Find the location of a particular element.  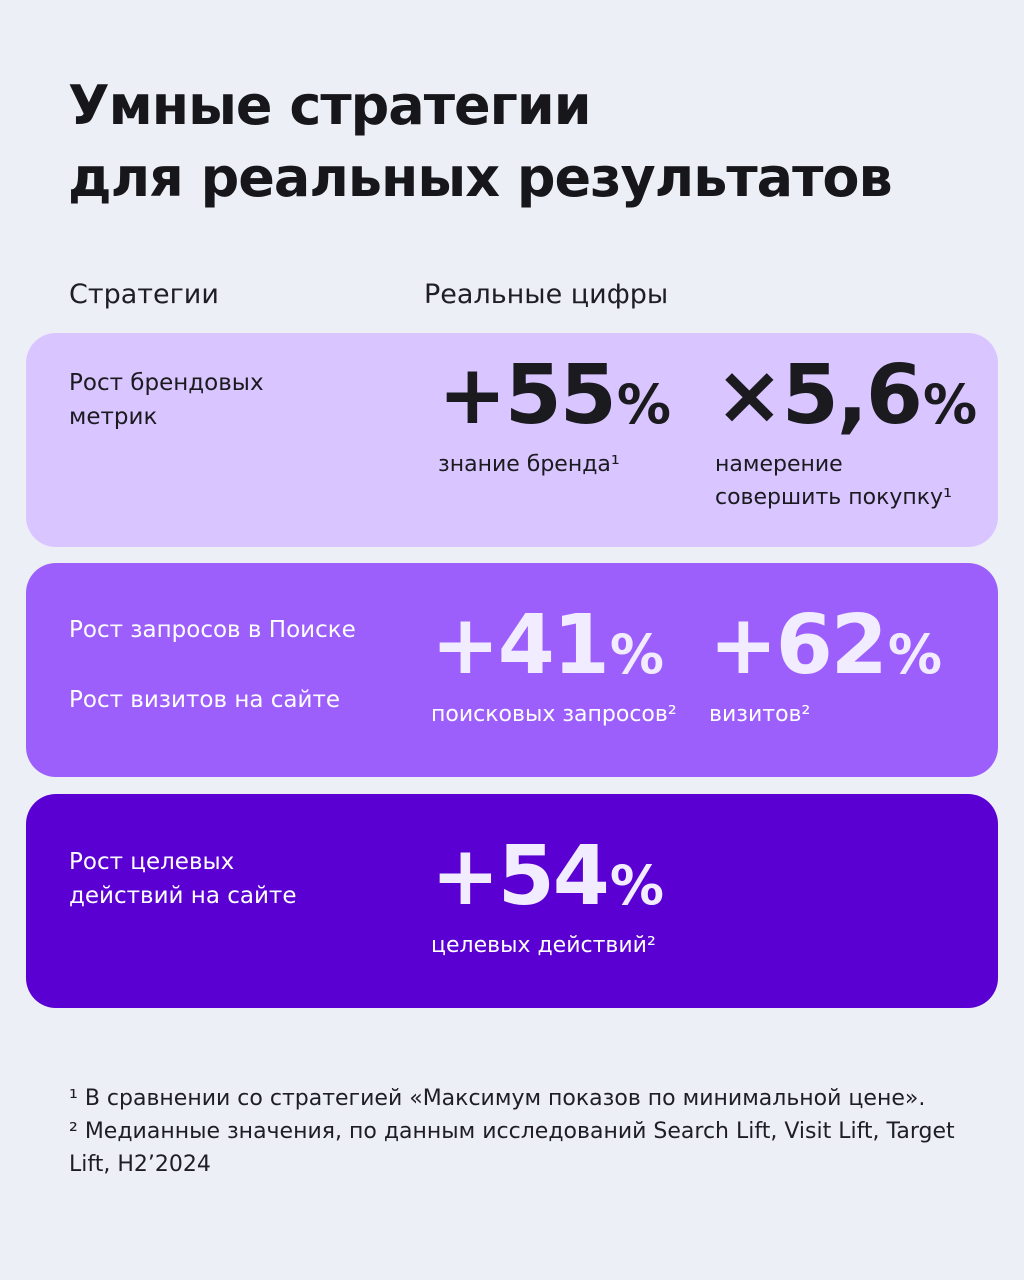

metric-value: +55% is located at coordinates (554, 395).